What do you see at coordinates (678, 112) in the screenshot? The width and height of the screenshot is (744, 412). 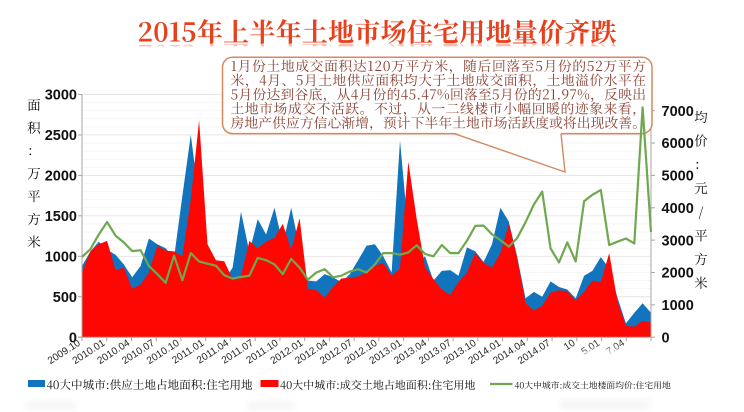 I see `svg-text: 7000` at bounding box center [678, 112].